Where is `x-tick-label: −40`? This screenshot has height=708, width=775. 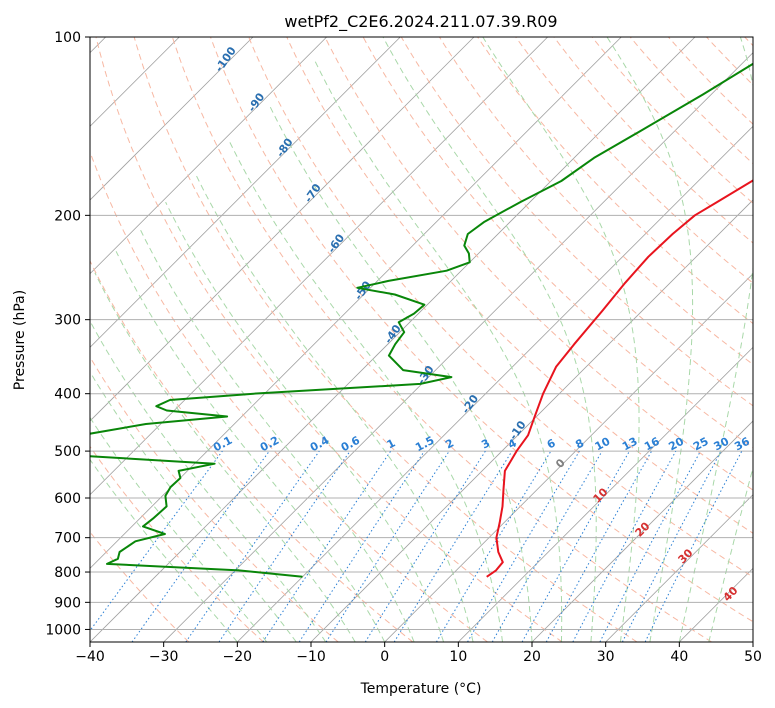
x-tick-label: −40 is located at coordinates (90, 657).